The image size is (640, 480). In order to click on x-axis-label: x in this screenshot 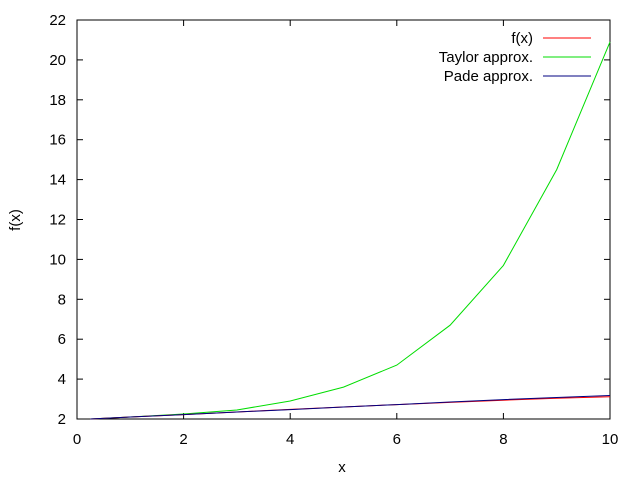, I will do `click(342, 467)`.